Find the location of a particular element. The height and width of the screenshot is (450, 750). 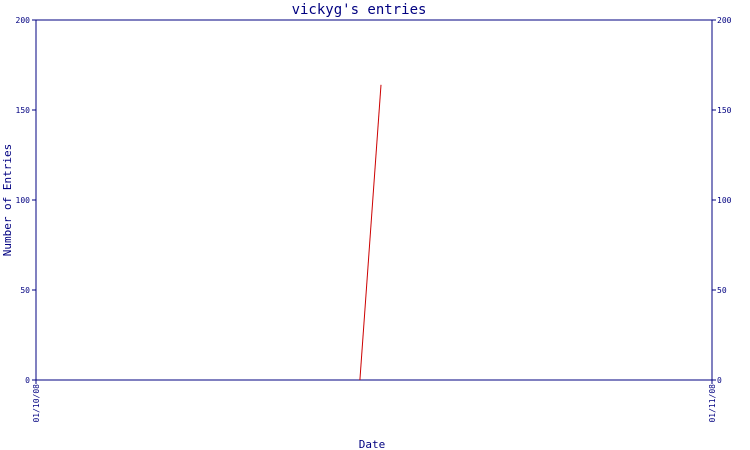

y-tick-label-left-200: 200 is located at coordinates (23, 20).